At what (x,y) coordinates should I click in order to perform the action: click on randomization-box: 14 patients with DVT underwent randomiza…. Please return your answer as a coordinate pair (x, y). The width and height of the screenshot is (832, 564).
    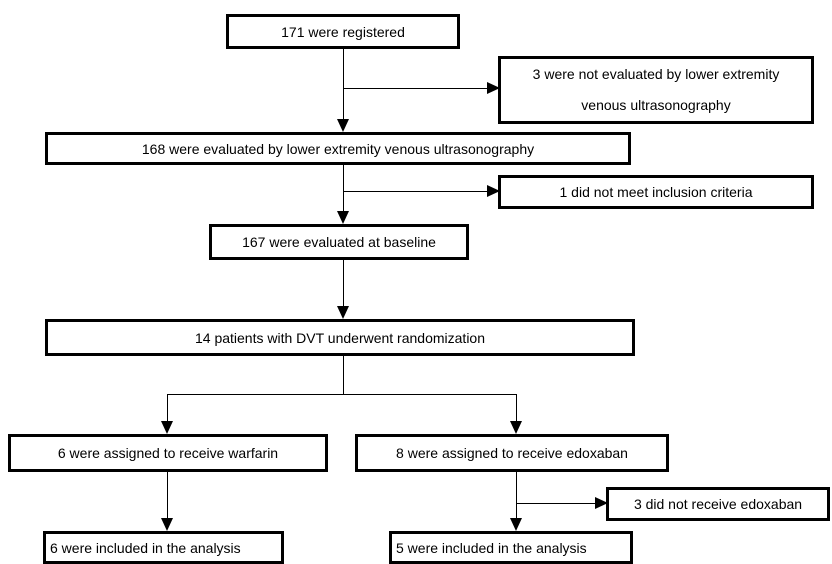
    Looking at the image, I should click on (340, 337).